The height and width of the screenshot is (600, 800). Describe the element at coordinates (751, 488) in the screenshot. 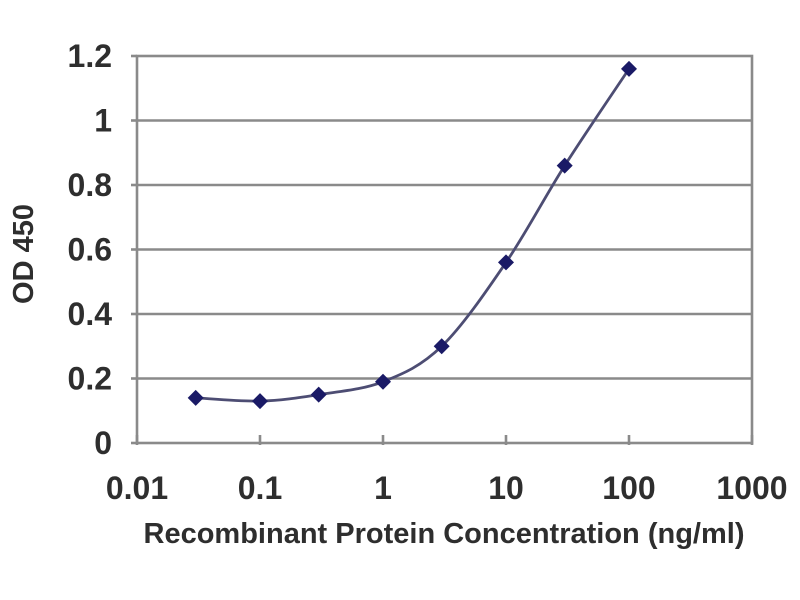

I see `x-tick-label: 1000` at that location.